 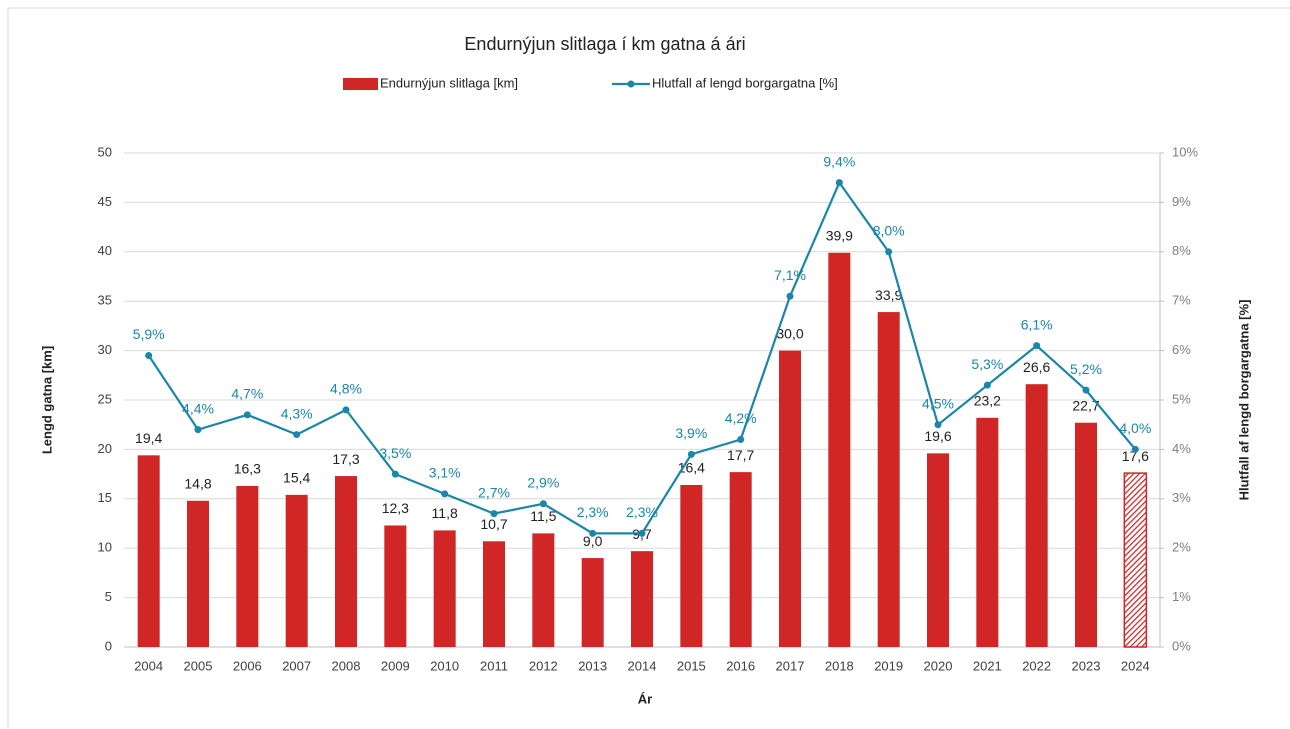 I want to click on x-tick-label: 2007, so click(x=296, y=665).